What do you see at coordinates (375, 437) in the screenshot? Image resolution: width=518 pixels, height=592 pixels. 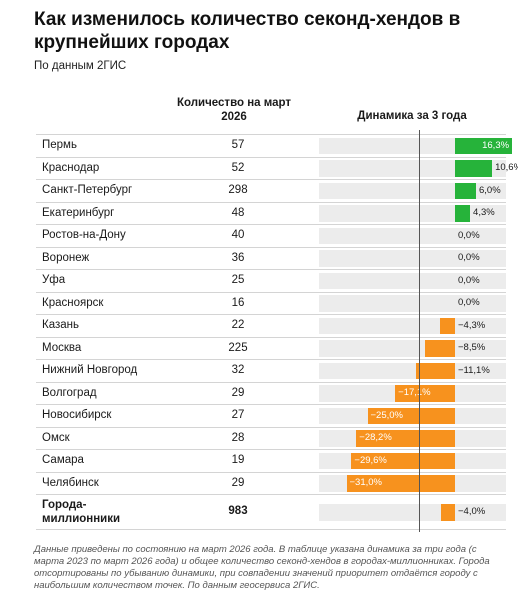 I see `dynamics-label: −28,2%` at bounding box center [375, 437].